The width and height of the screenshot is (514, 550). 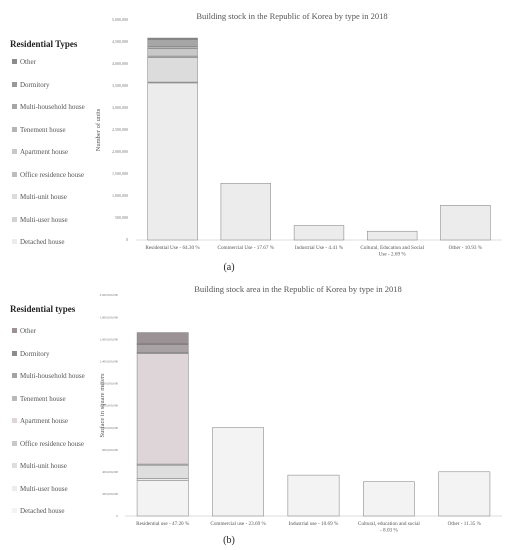 I want to click on y-tick-label: 600,000,000, so click(x=110, y=450).